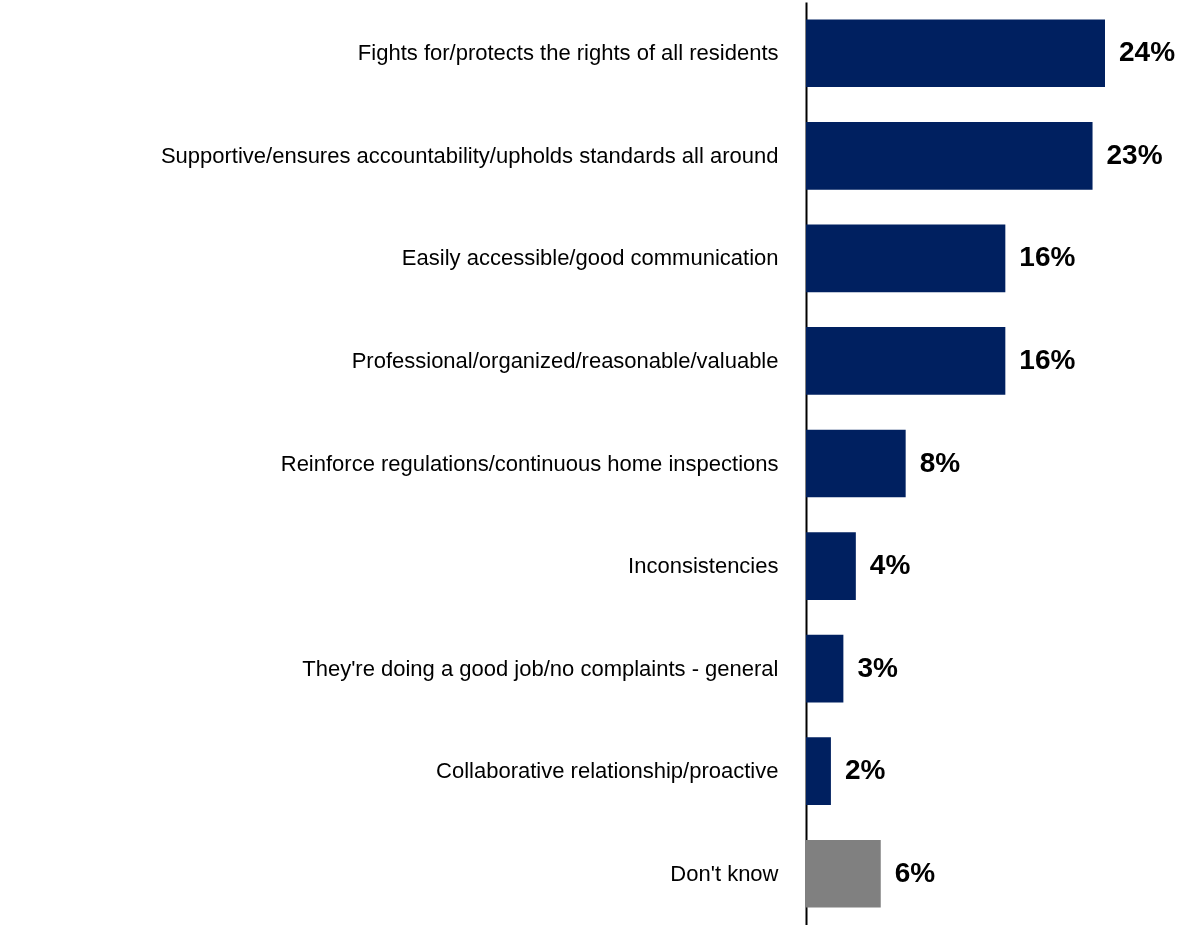 The image size is (1189, 925). What do you see at coordinates (865, 770) in the screenshot?
I see `data-label: 2%` at bounding box center [865, 770].